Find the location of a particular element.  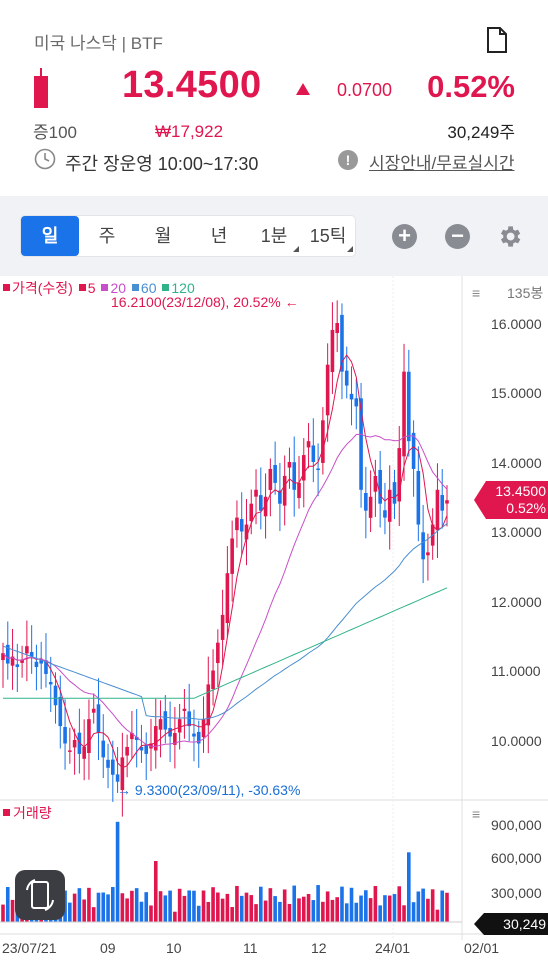

market-info-link: 시장안내/무료실시간 is located at coordinates (442, 163).